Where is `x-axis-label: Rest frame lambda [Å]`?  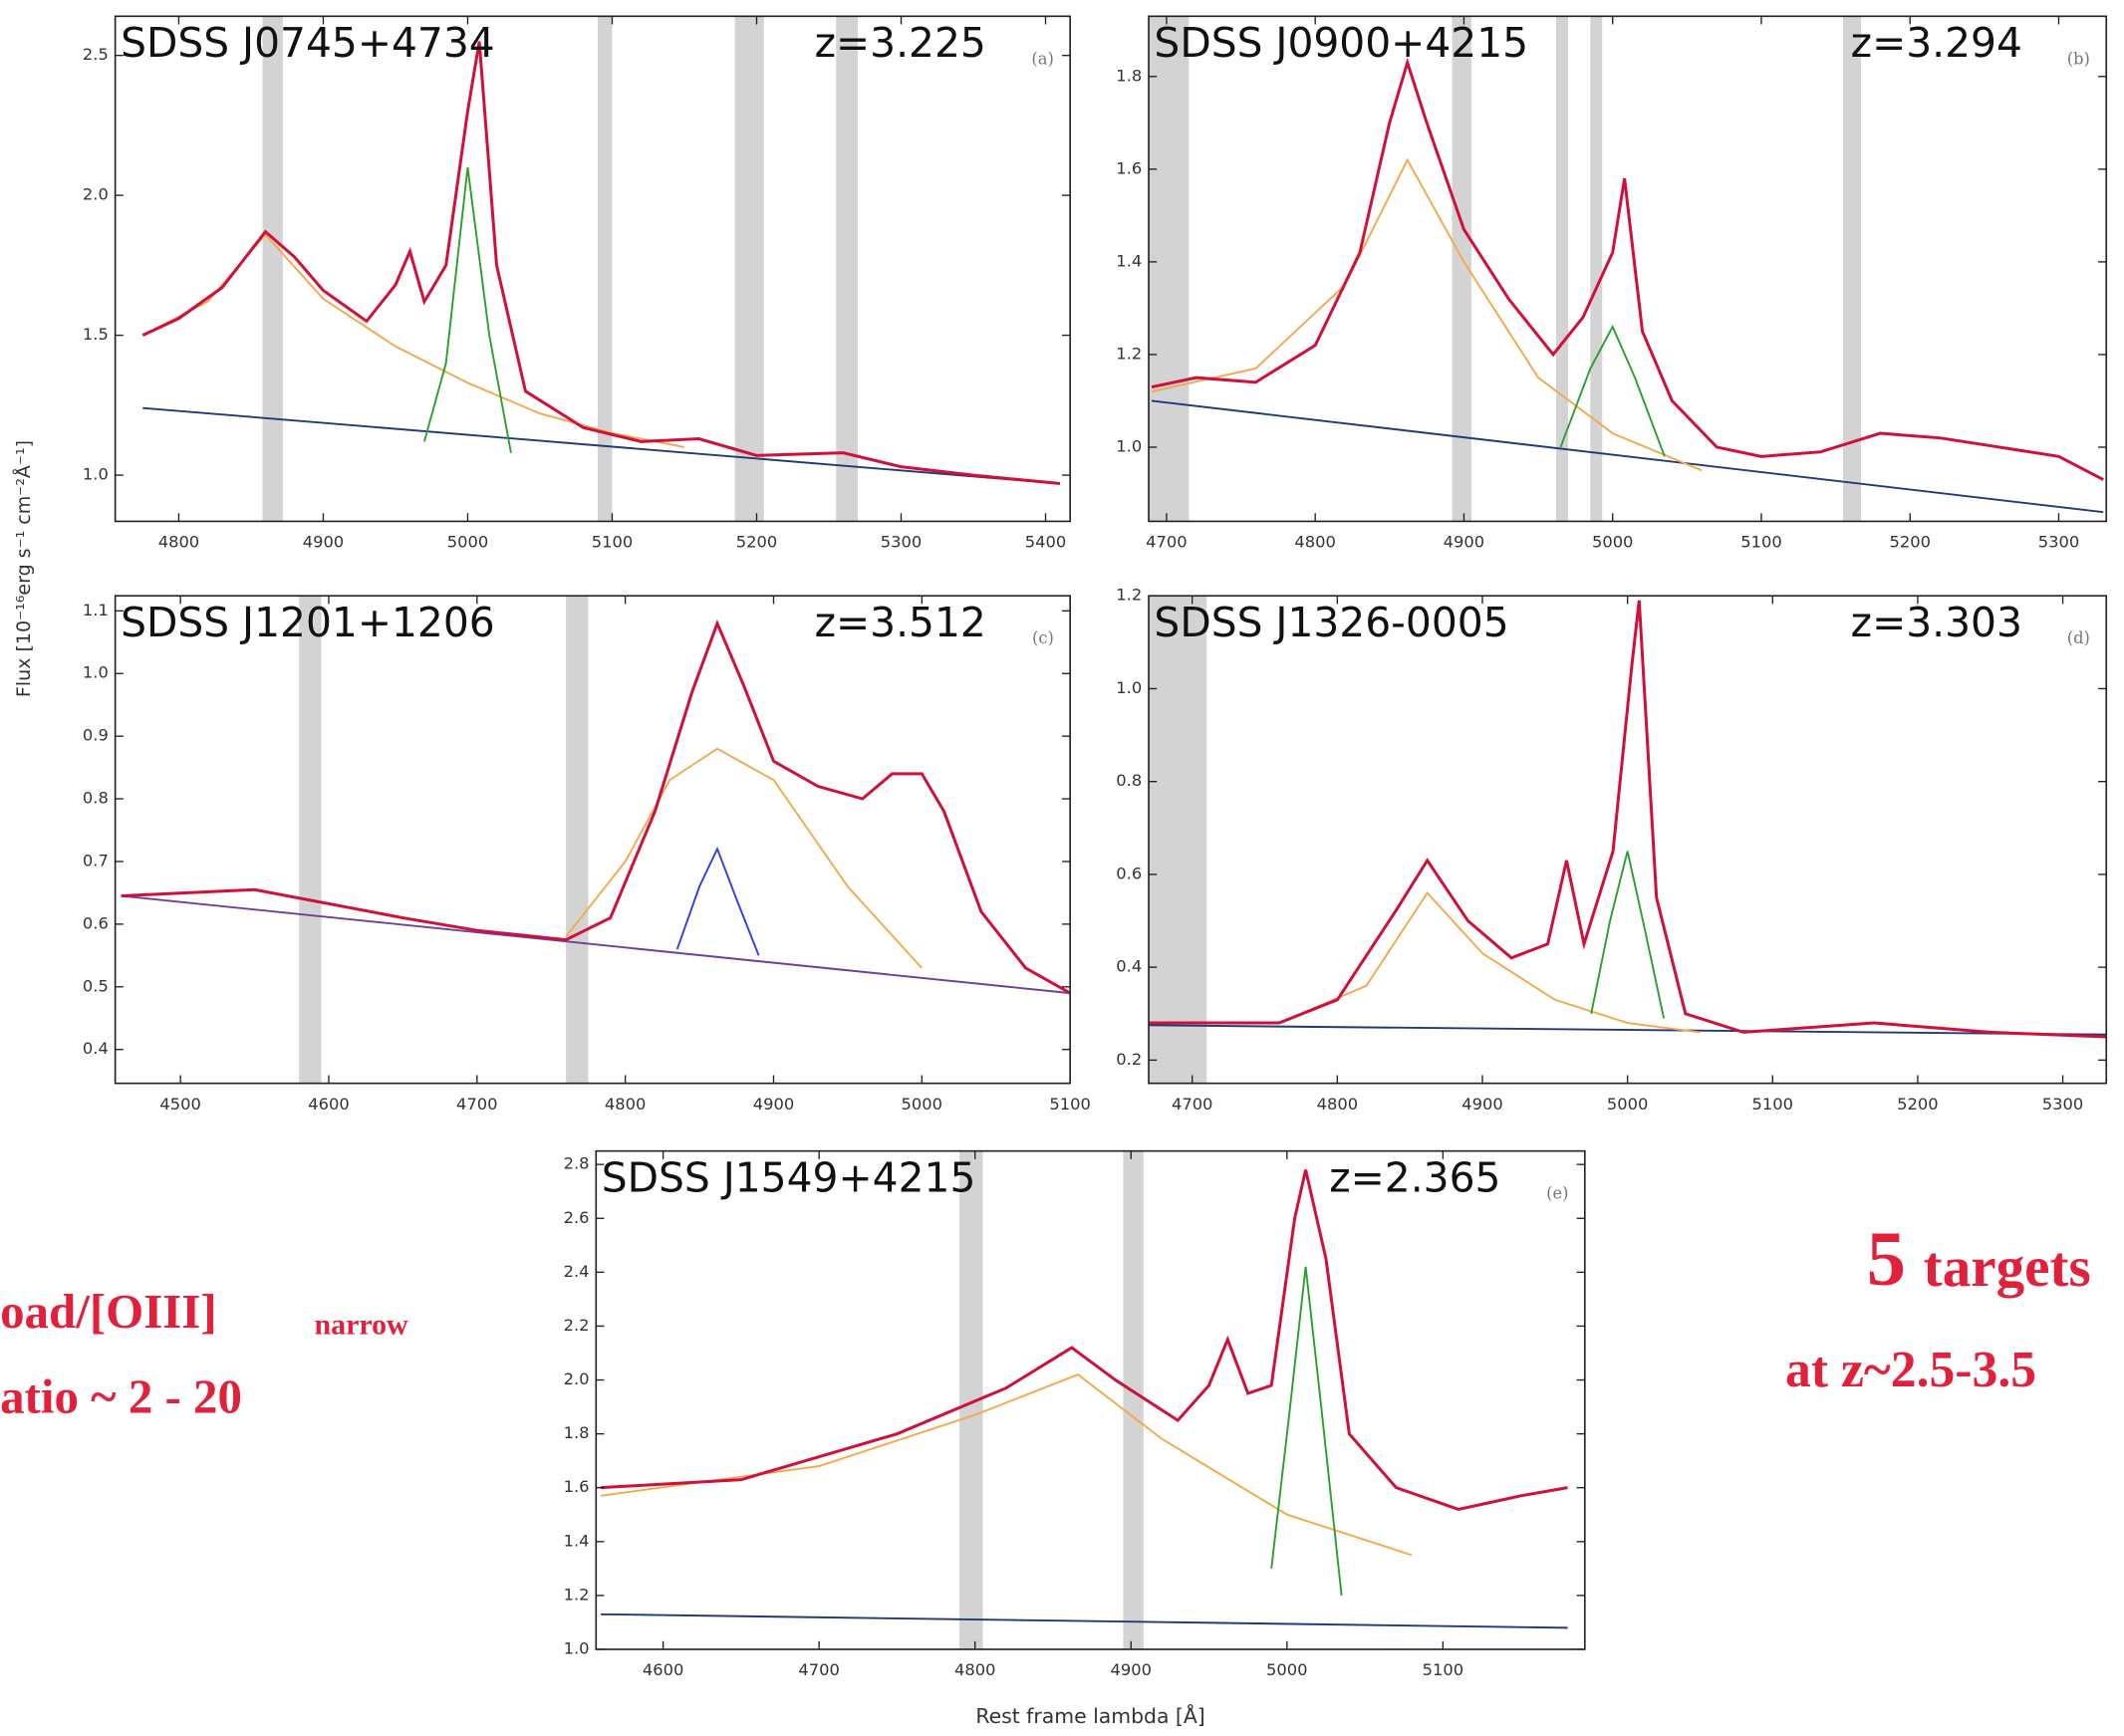
x-axis-label: Rest frame lambda [Å] is located at coordinates (1089, 1715).